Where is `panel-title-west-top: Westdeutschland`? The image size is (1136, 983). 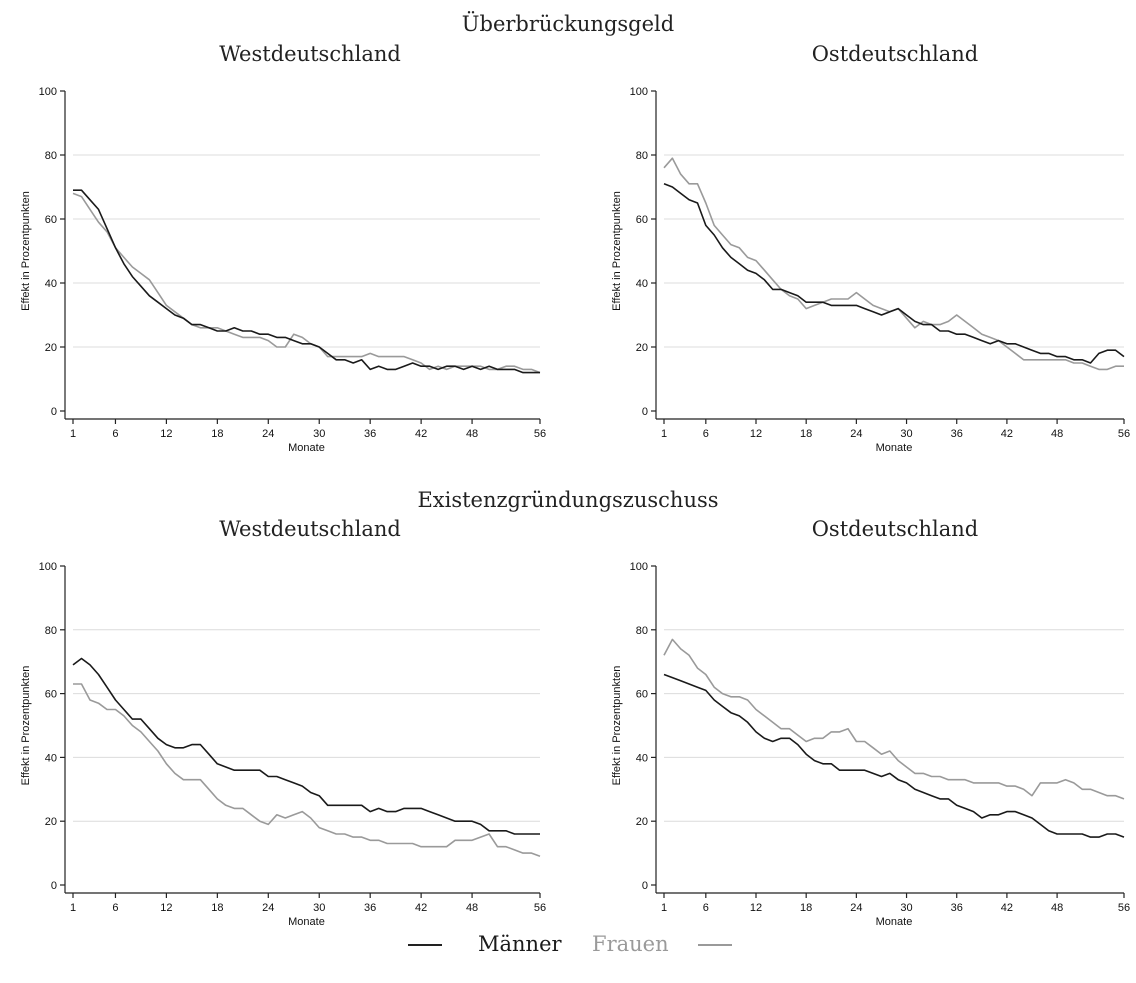 panel-title-west-top: Westdeutschland is located at coordinates (310, 54).